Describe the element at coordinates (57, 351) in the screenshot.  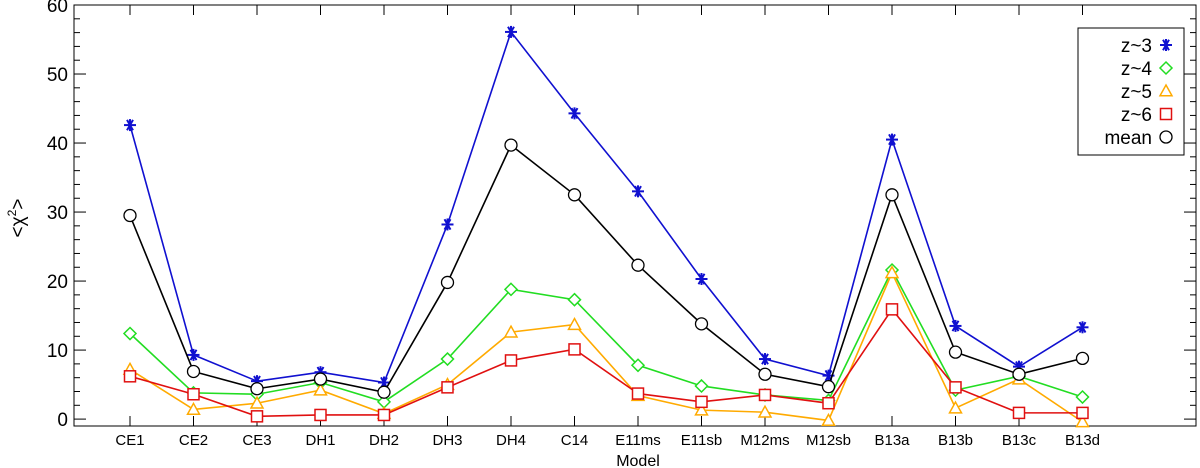
I see `y-tick-label: 10` at that location.